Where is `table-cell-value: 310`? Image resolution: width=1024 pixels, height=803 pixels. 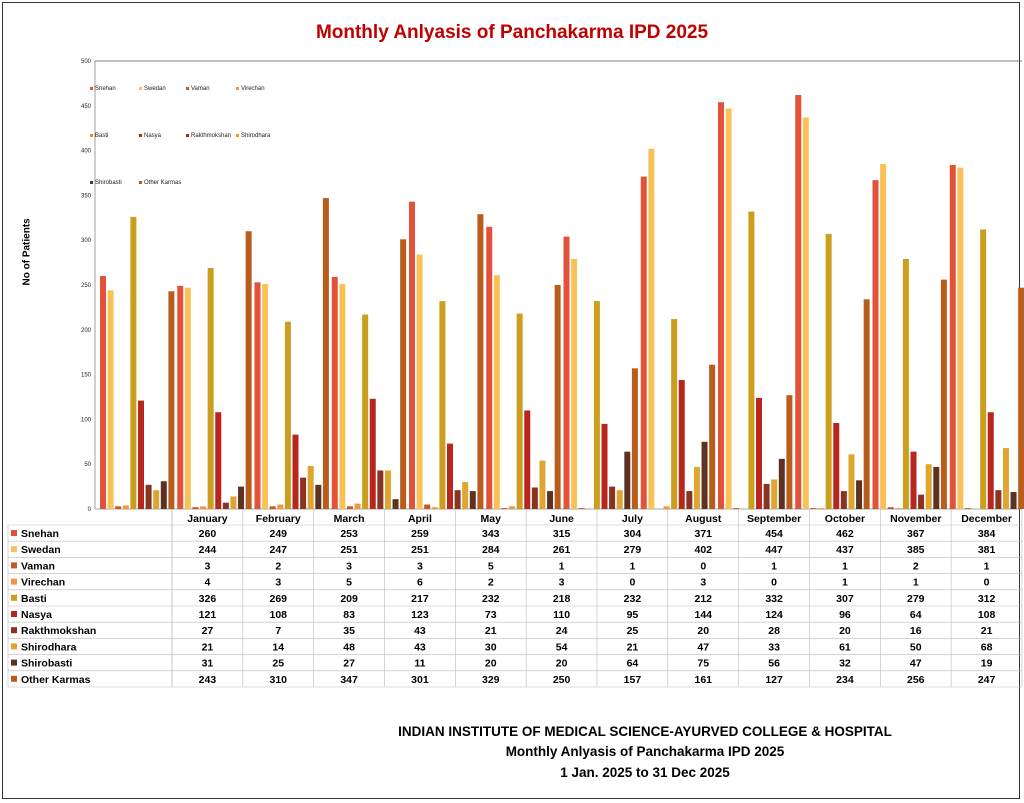
table-cell-value: 310 is located at coordinates (278, 680).